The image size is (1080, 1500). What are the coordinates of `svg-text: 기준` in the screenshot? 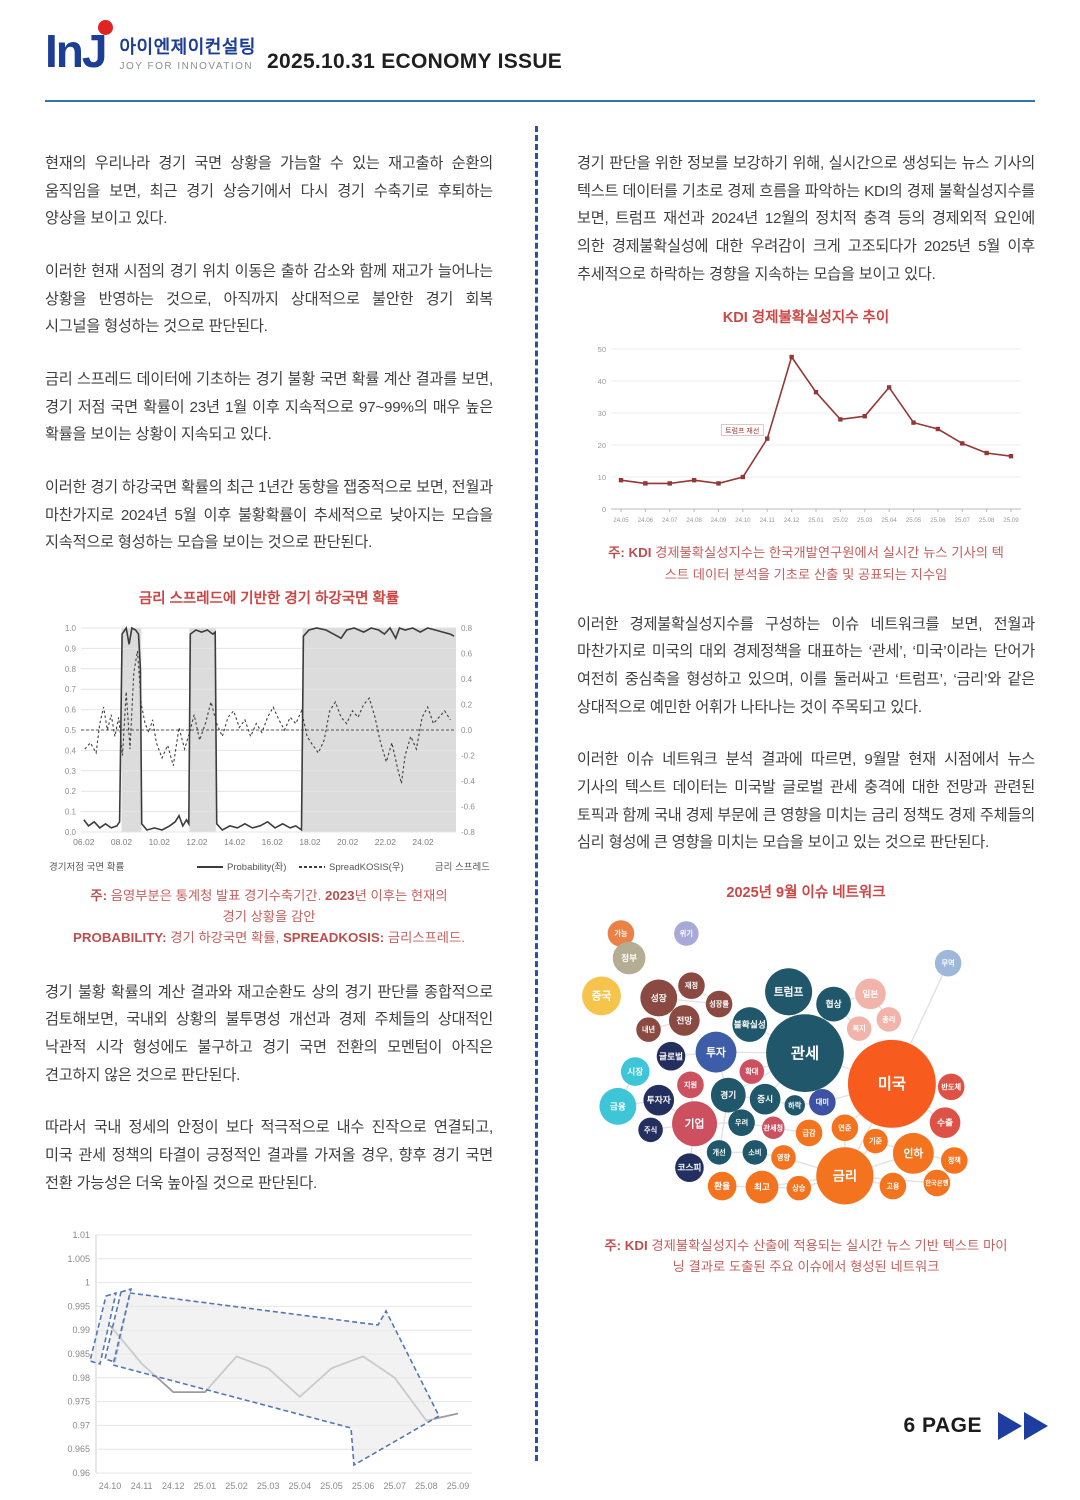 It's located at (876, 1141).